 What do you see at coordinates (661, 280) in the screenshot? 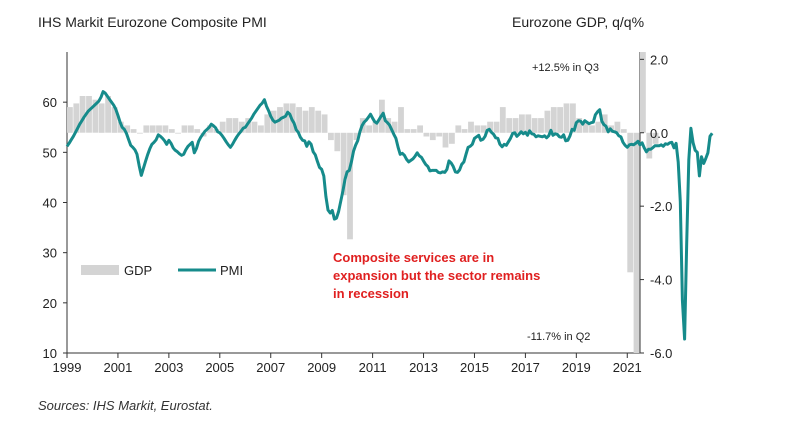
I see `right-tick-label: -4.0` at bounding box center [661, 280].